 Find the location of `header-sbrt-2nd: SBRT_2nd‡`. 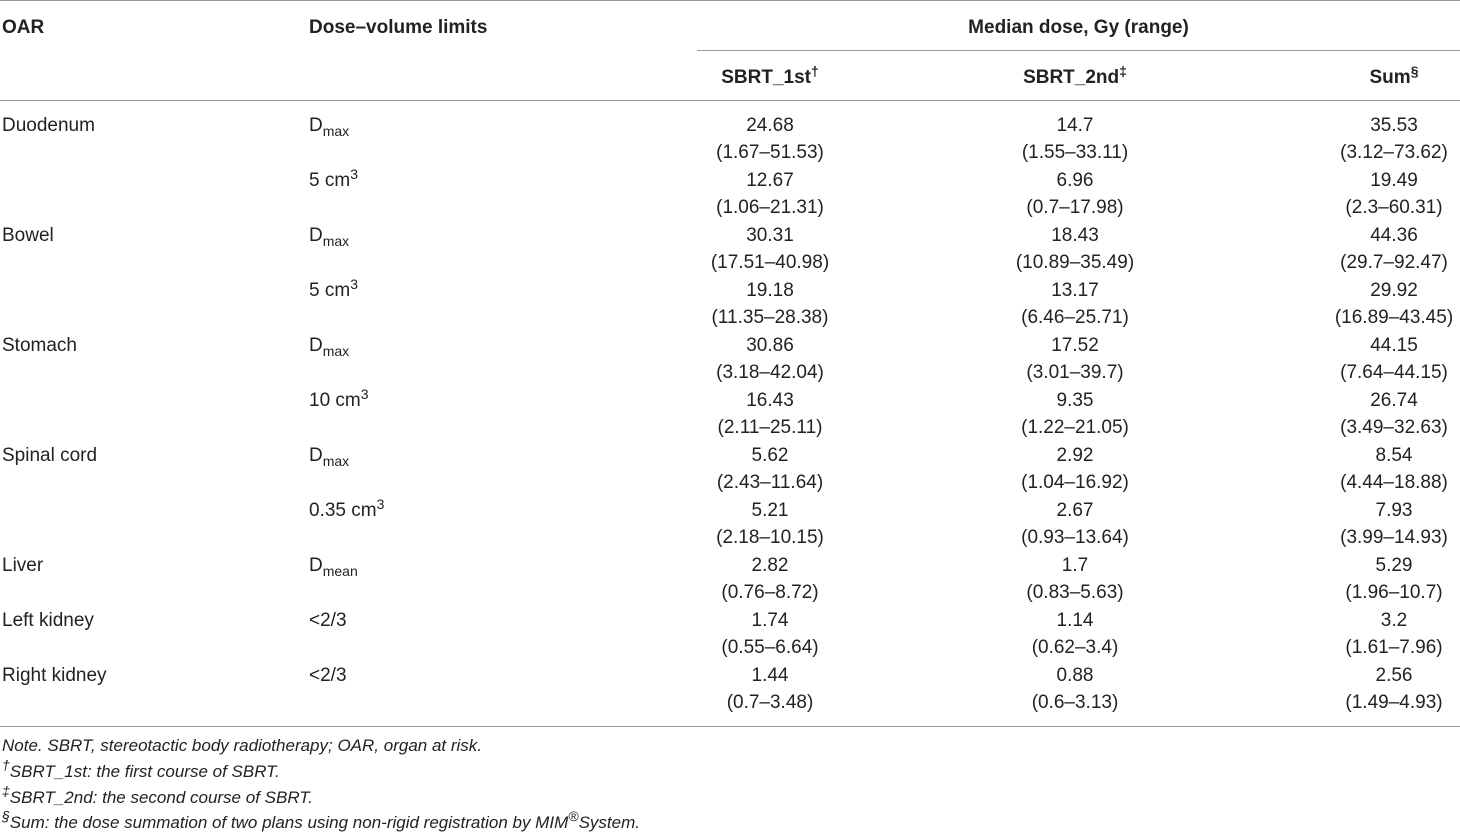

header-sbrt-2nd: SBRT_2nd‡ is located at coordinates (1075, 77).